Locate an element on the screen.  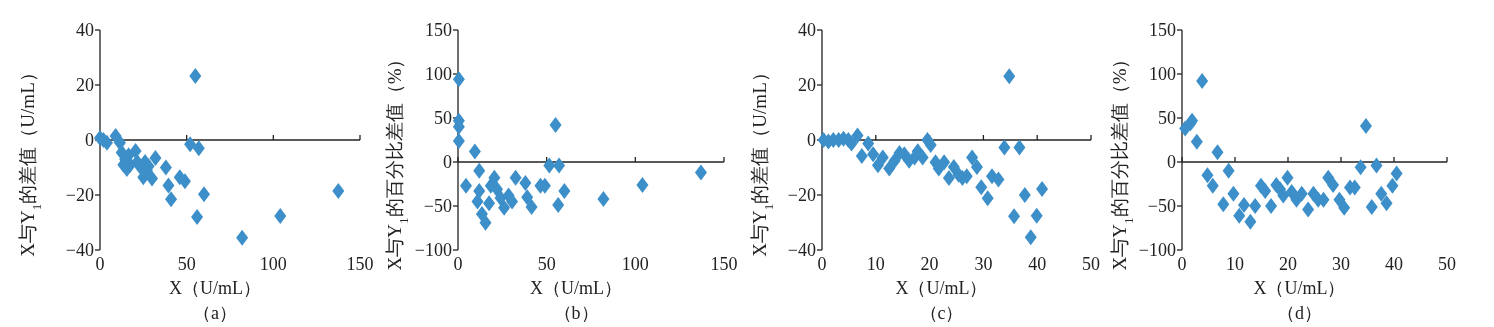
text: （b） is located at coordinates (576, 313).